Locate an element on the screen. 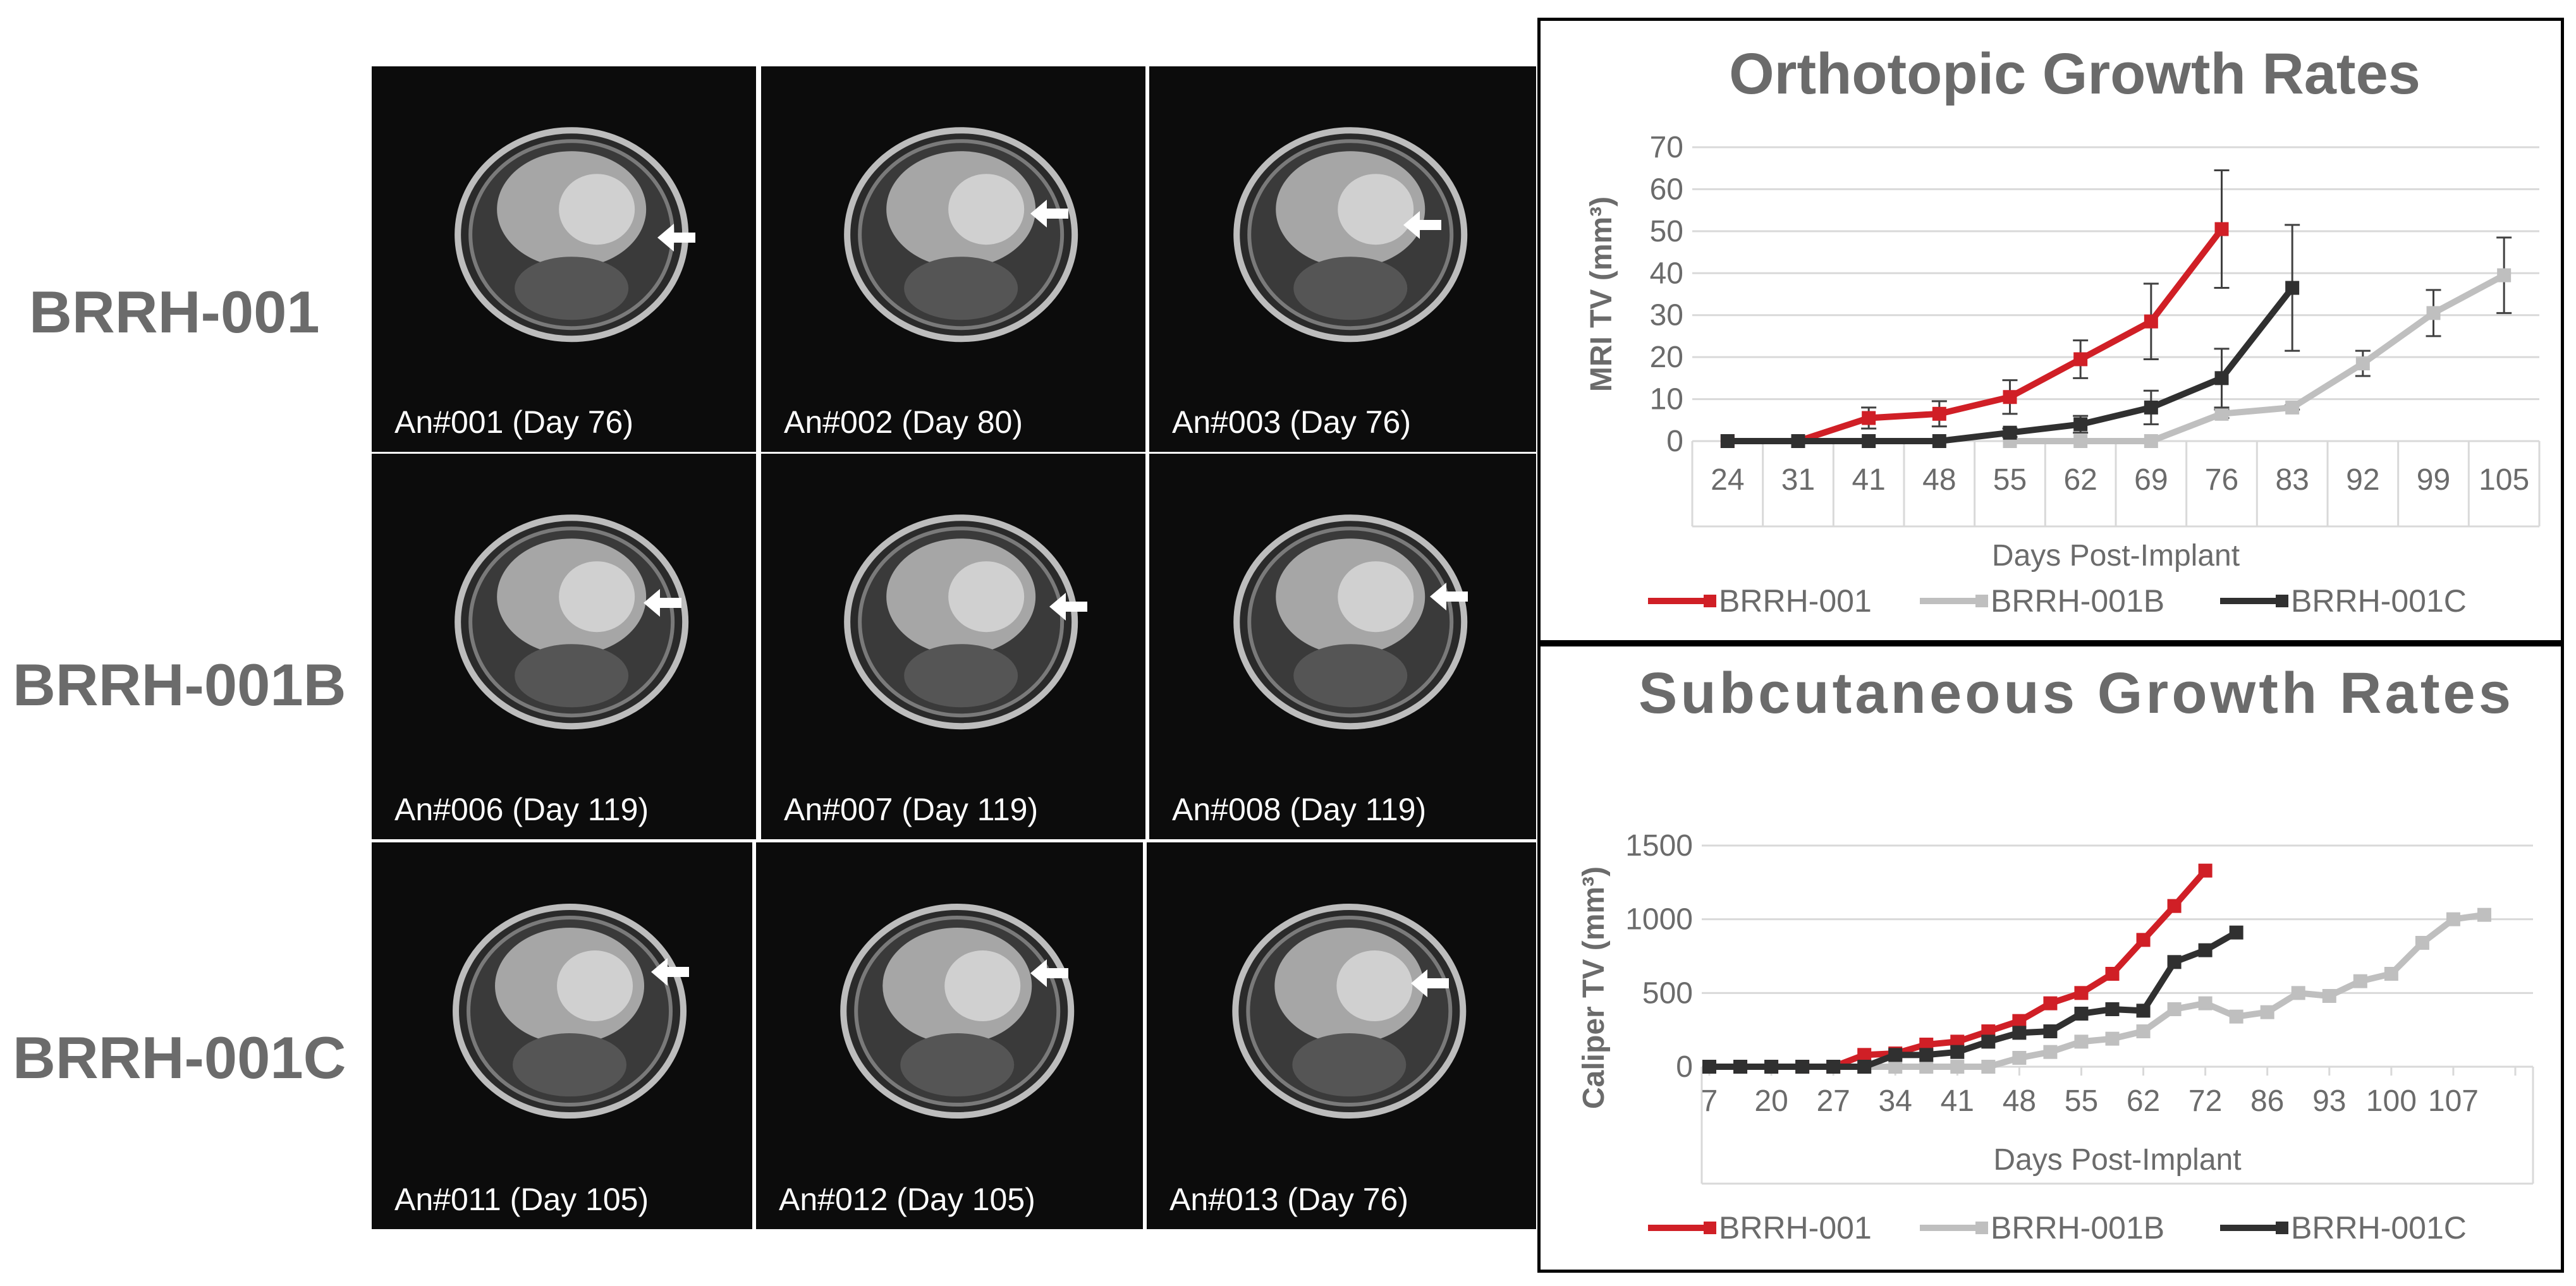  x-tick-label: 93 is located at coordinates (2329, 1101).